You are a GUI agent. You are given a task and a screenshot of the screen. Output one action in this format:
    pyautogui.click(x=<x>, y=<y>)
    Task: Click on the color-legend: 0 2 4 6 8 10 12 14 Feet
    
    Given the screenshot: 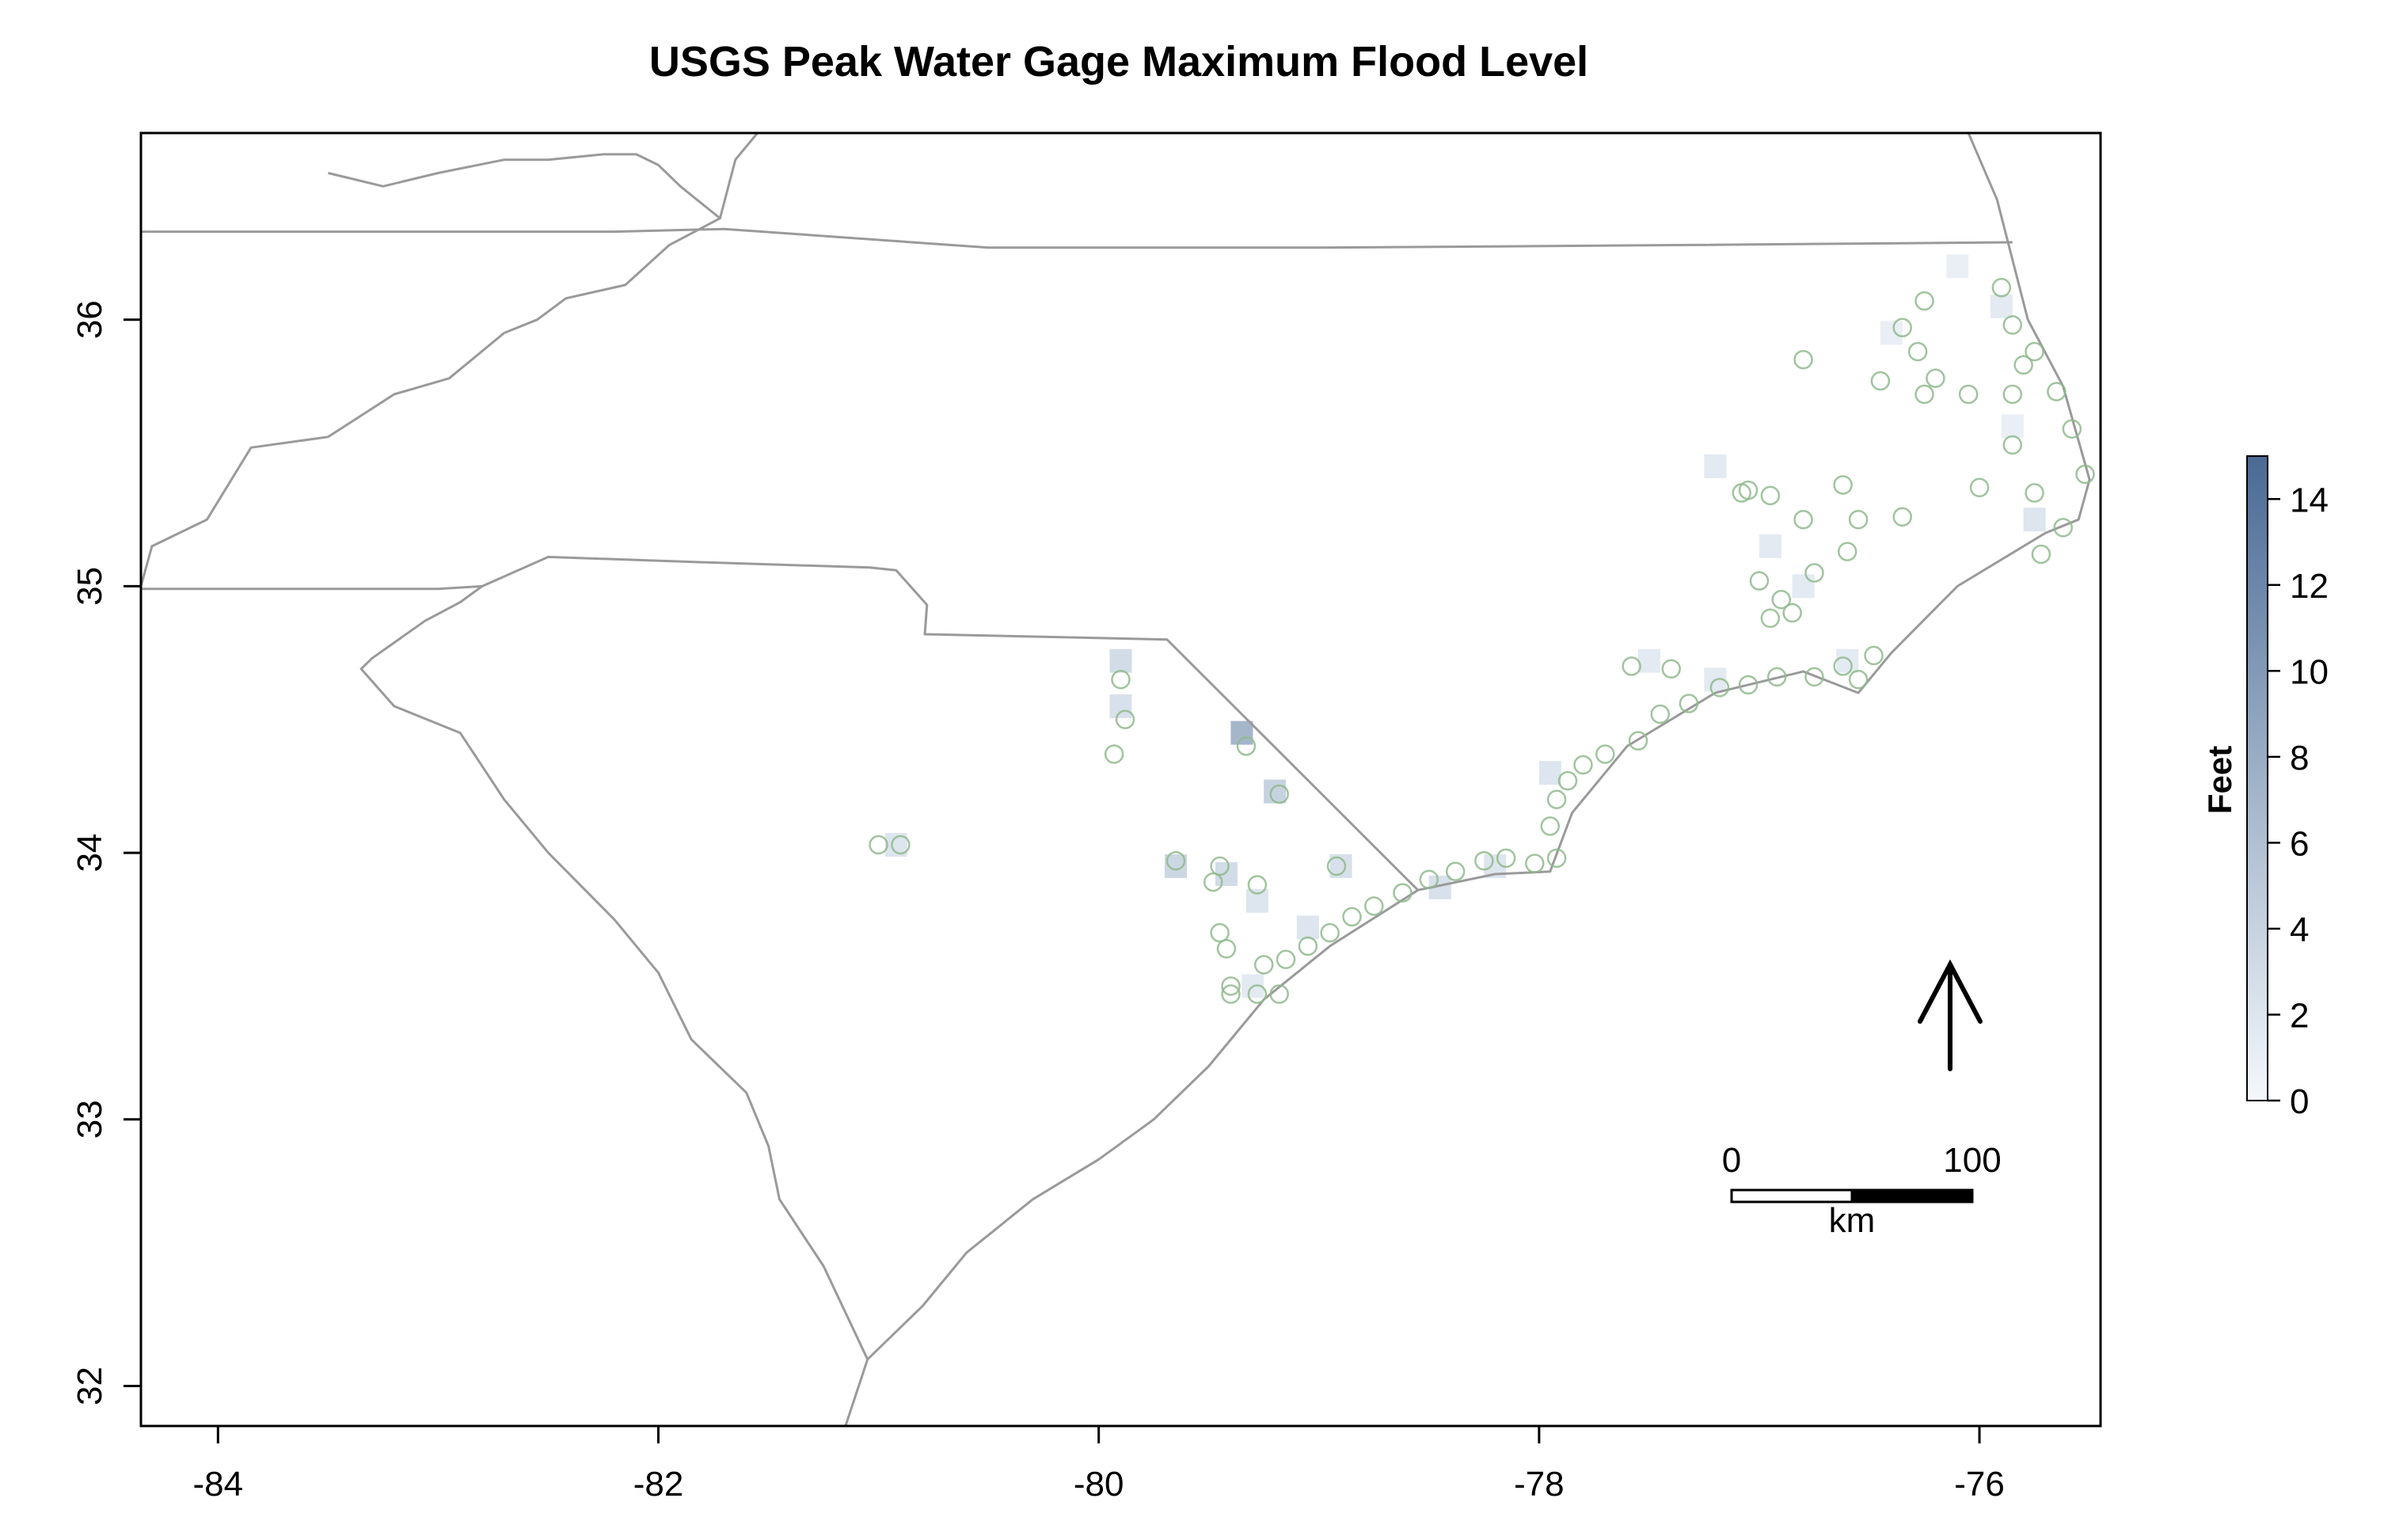 What is the action you would take?
    pyautogui.click(x=2265, y=788)
    